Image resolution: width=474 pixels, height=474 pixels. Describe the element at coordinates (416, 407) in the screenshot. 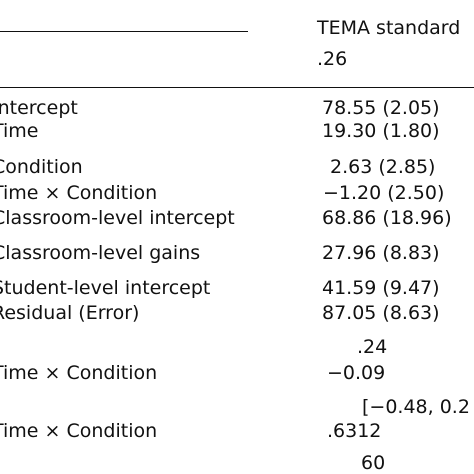

I see `row-value: [−0.48, 0.2` at that location.